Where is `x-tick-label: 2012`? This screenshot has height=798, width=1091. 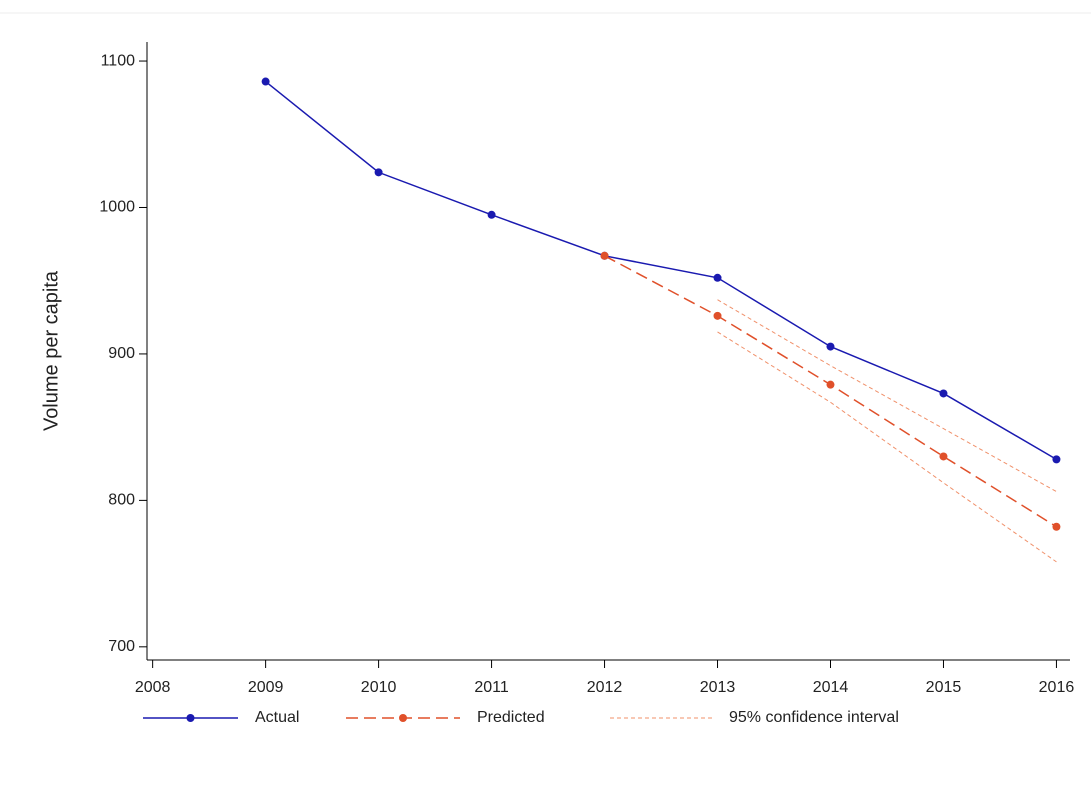 x-tick-label: 2012 is located at coordinates (605, 687).